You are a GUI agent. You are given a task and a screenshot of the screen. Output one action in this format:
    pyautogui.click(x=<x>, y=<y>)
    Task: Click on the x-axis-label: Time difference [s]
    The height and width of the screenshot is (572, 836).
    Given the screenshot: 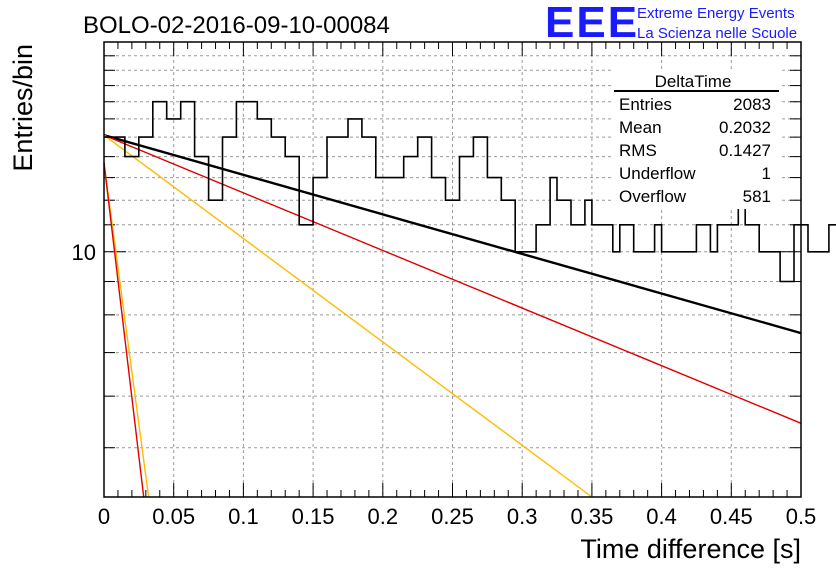 What is the action you would take?
    pyautogui.click(x=690, y=549)
    